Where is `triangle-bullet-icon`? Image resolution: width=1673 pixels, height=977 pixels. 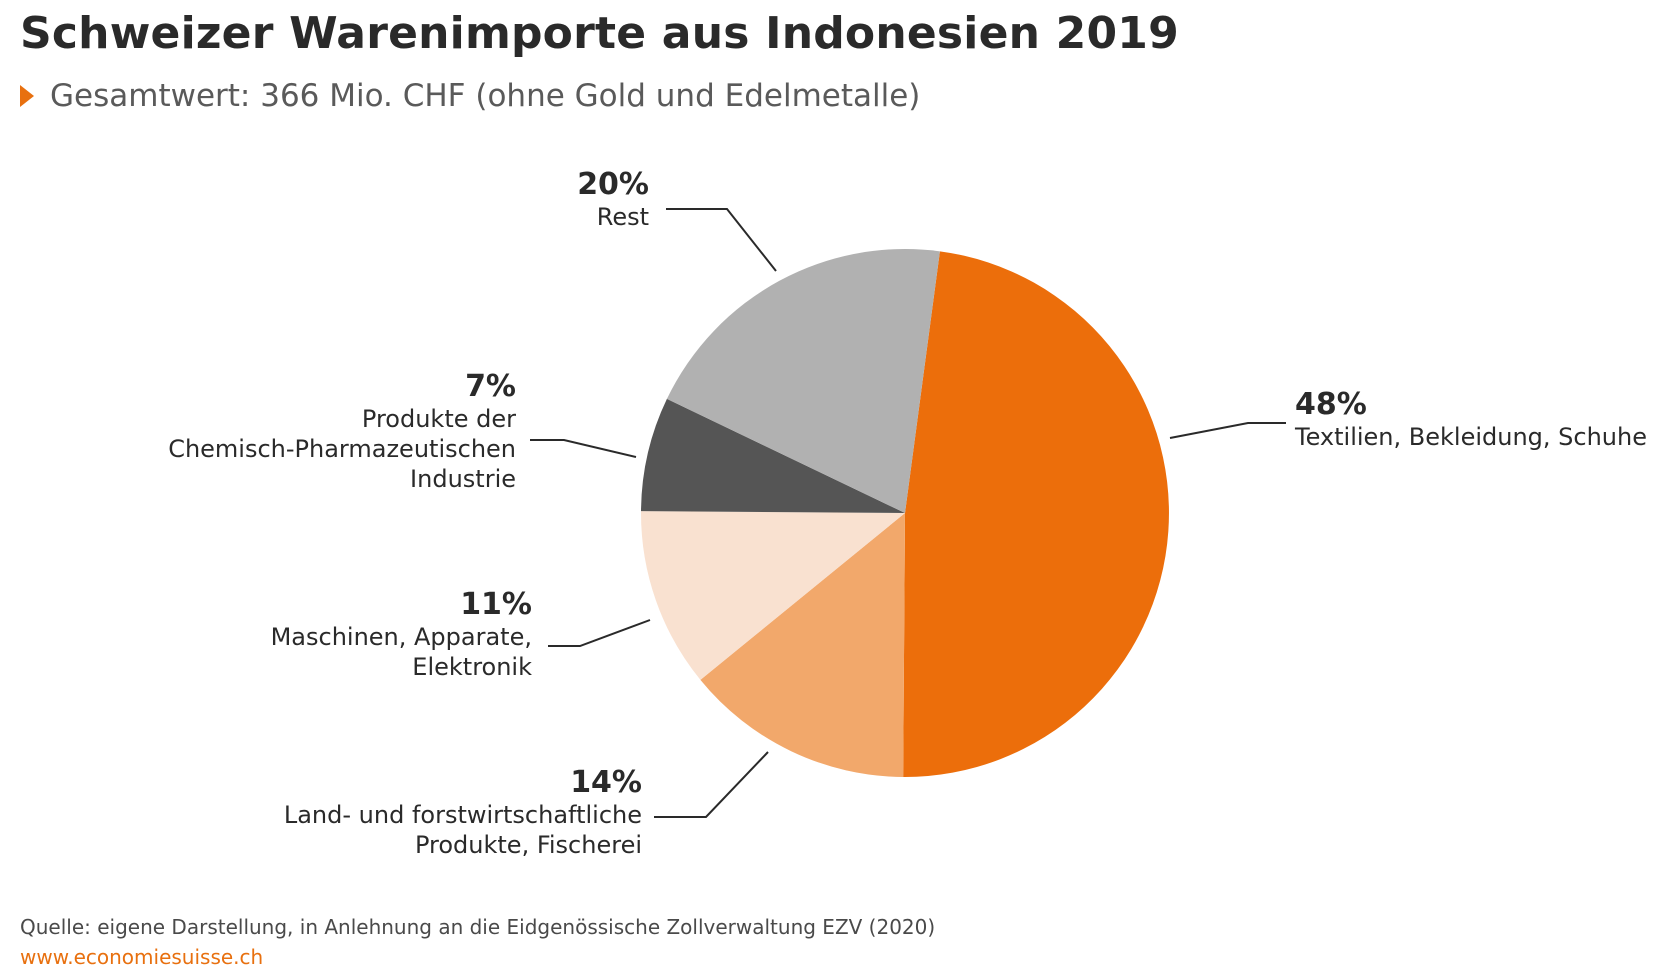
triangle-bullet-icon is located at coordinates (27, 96).